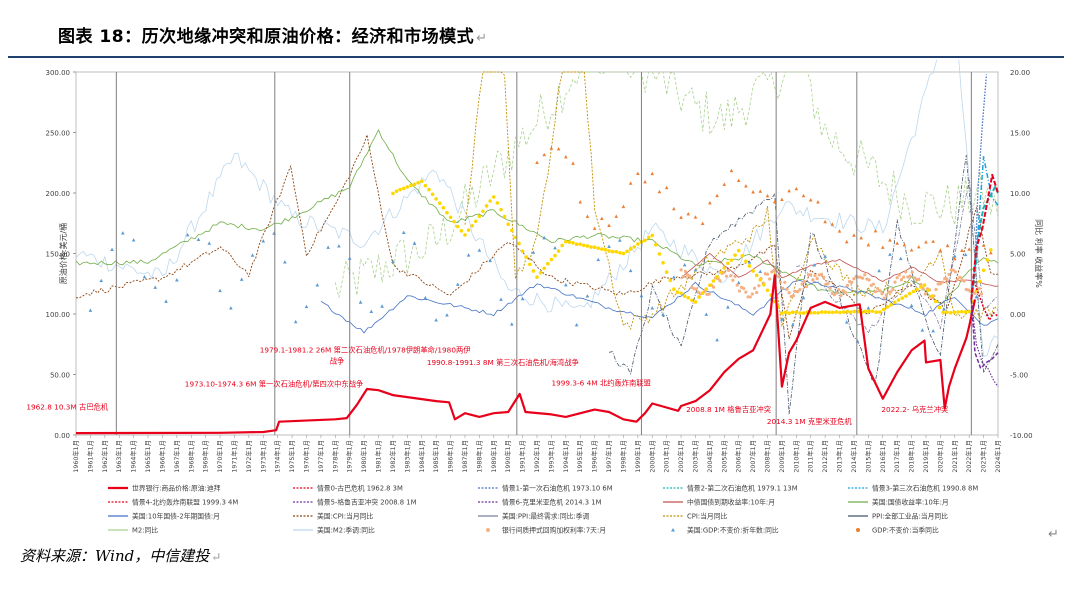  Describe the element at coordinates (493, 456) in the screenshot. I see `x-axis-tick-label: 1989年1月` at that location.